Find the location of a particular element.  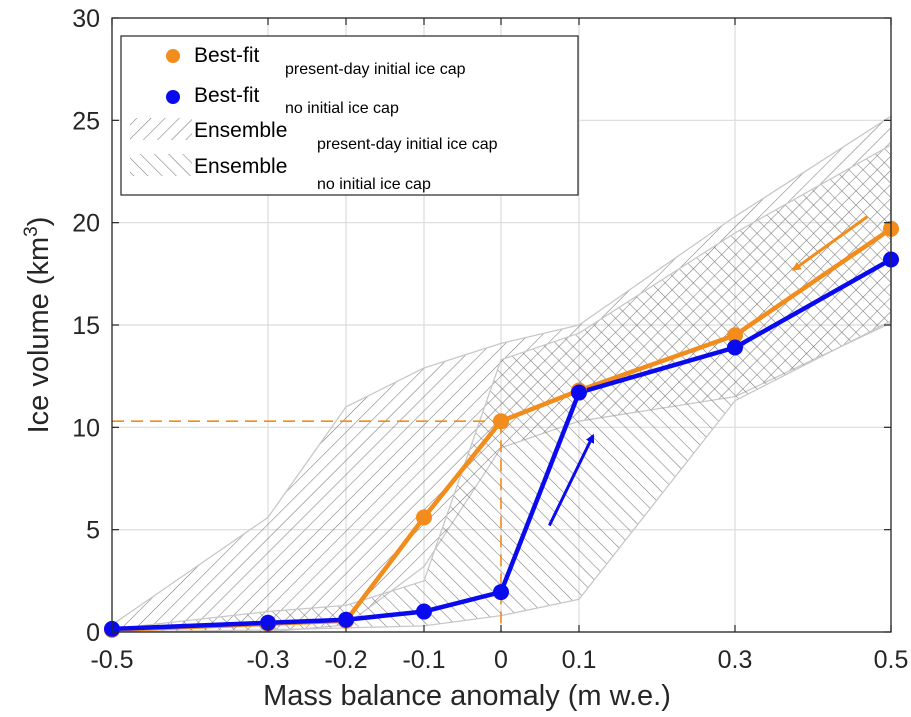

legend-swatch-ensemble-present is located at coordinates (161, 129).